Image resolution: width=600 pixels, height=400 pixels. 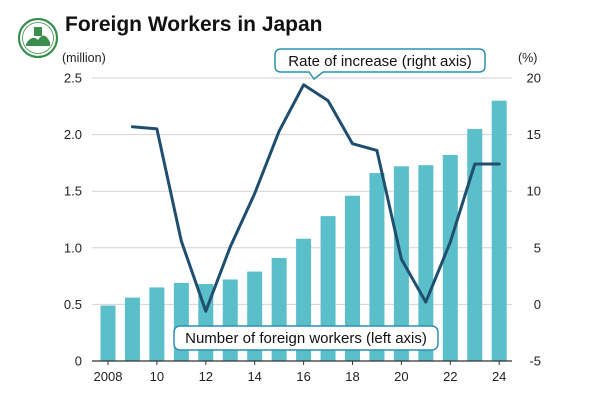 I want to click on bar-2023, so click(x=475, y=244).